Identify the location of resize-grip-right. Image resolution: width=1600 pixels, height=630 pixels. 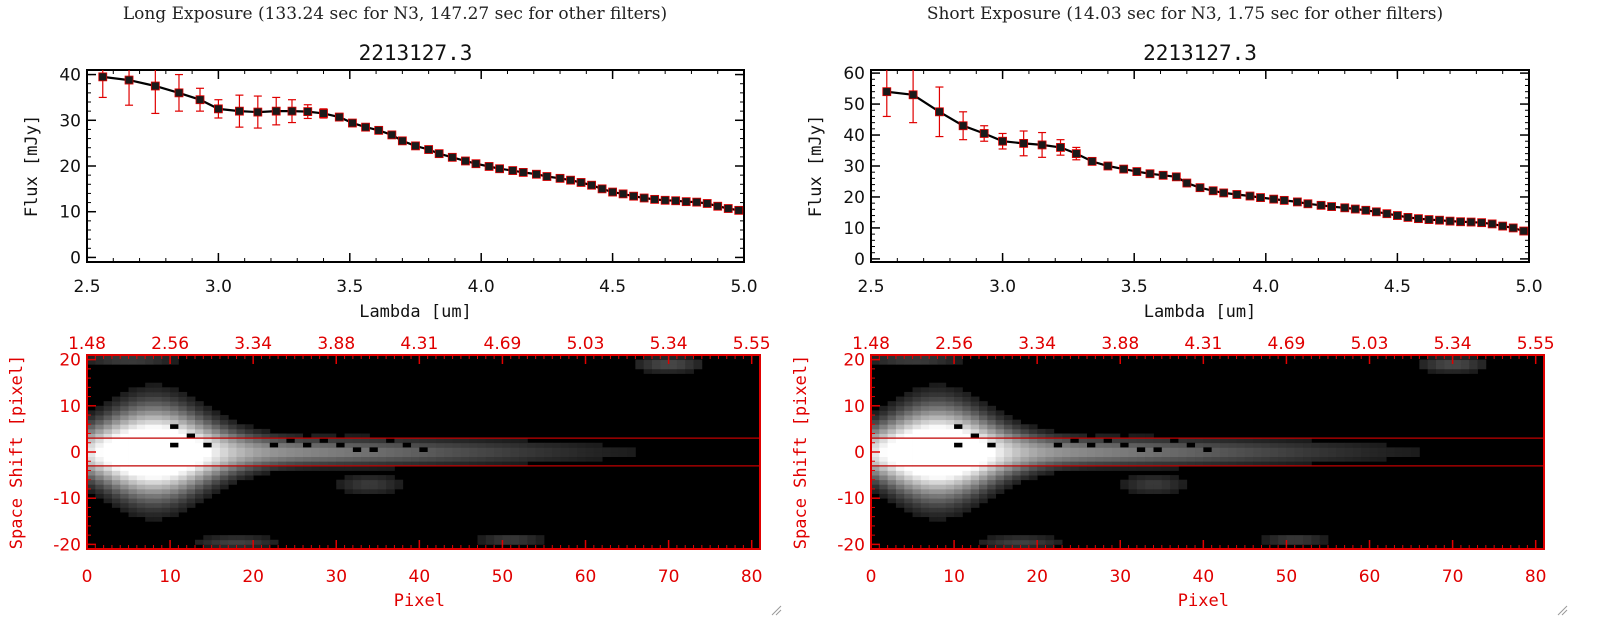
(1562, 610).